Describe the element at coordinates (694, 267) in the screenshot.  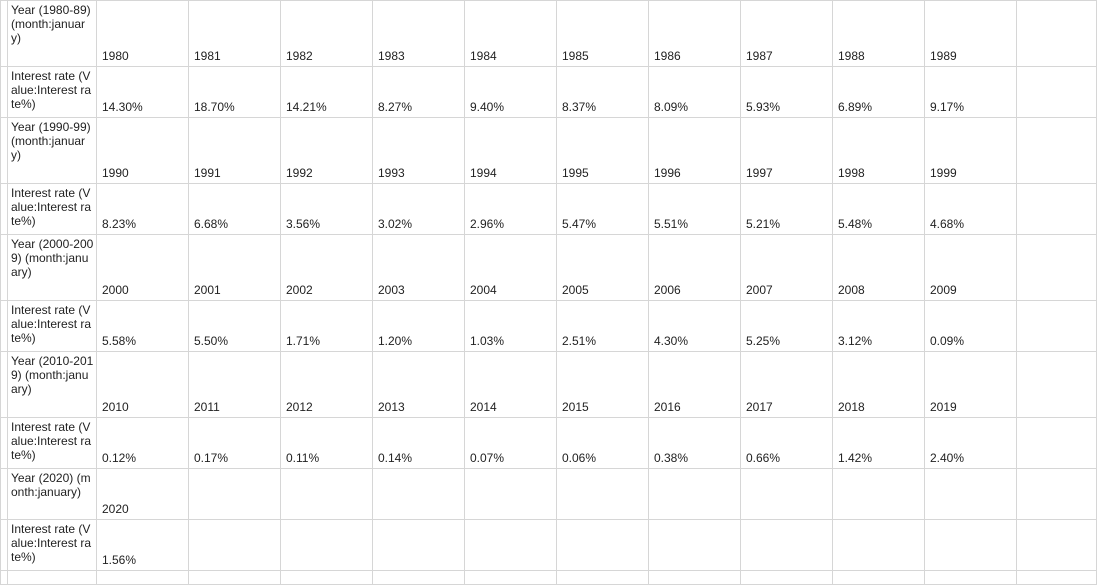
I see `value-cell: 2006` at that location.